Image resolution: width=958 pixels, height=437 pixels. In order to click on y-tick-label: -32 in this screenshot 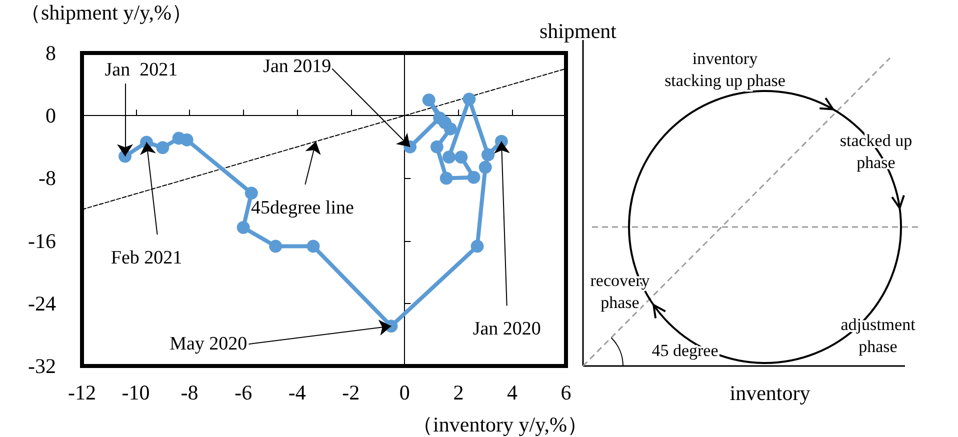, I will do `click(42, 366)`.